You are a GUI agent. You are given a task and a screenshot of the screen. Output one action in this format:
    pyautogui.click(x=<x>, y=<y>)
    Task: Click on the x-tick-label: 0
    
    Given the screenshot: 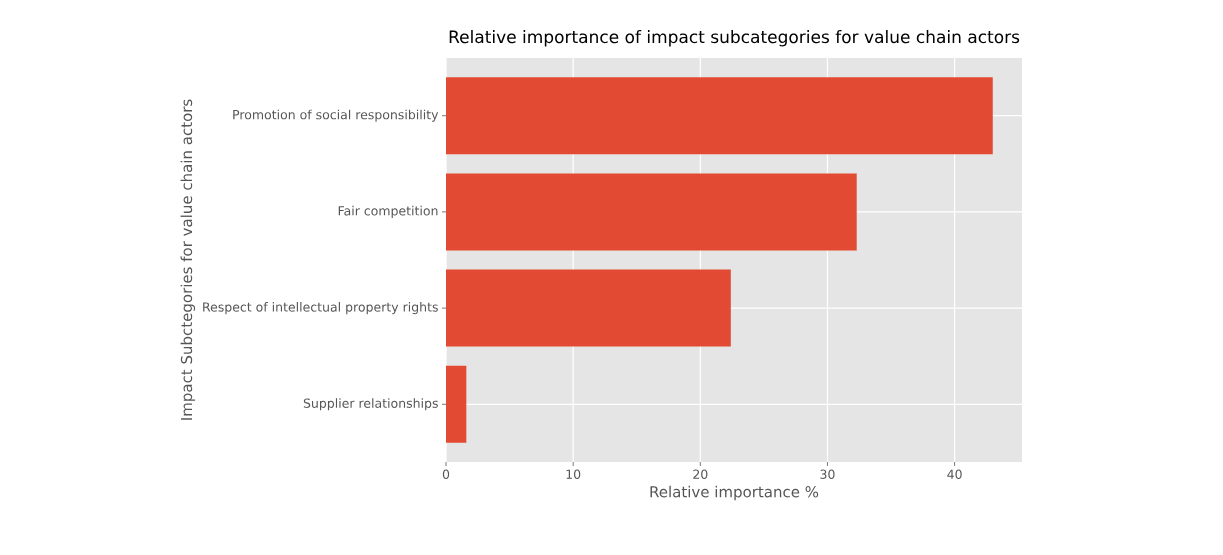 What is the action you would take?
    pyautogui.click(x=446, y=474)
    